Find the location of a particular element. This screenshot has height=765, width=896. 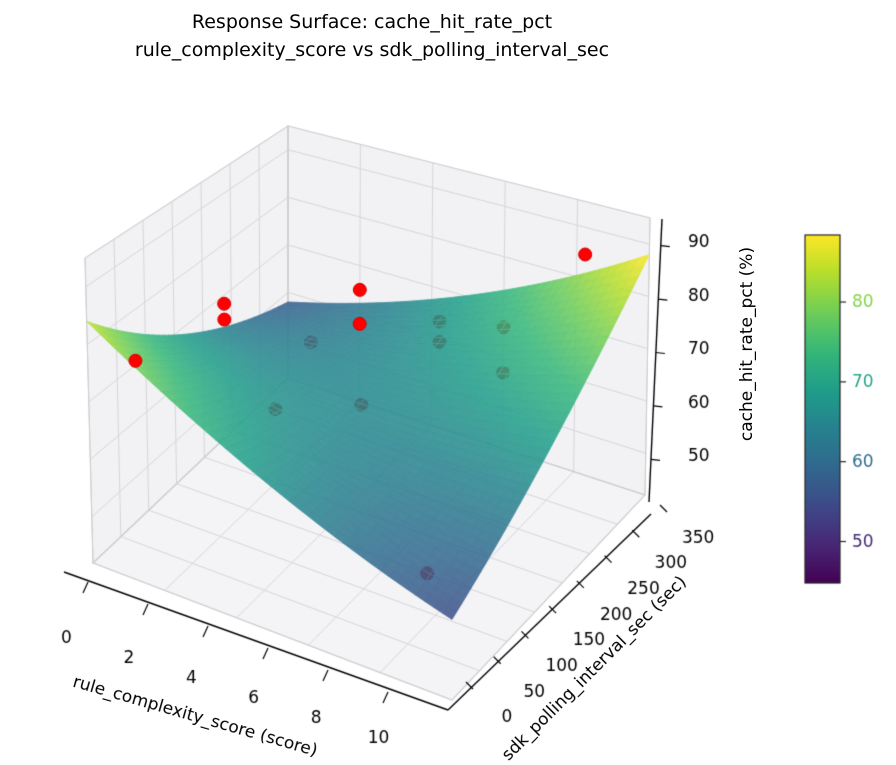

z-axis-label: cache_hit_rate_pct (%) is located at coordinates (747, 344).